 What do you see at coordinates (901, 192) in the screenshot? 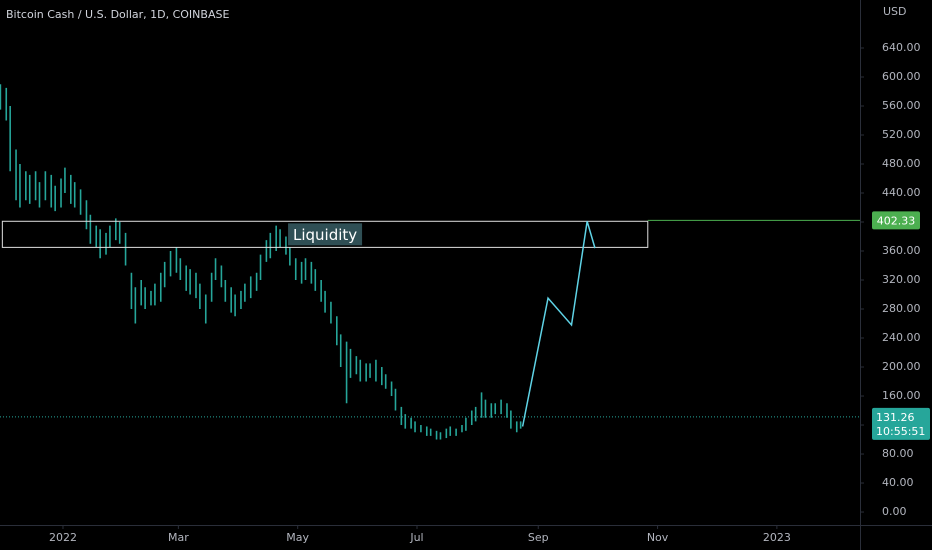
I see `y-tick-label: 440.00` at bounding box center [901, 192].